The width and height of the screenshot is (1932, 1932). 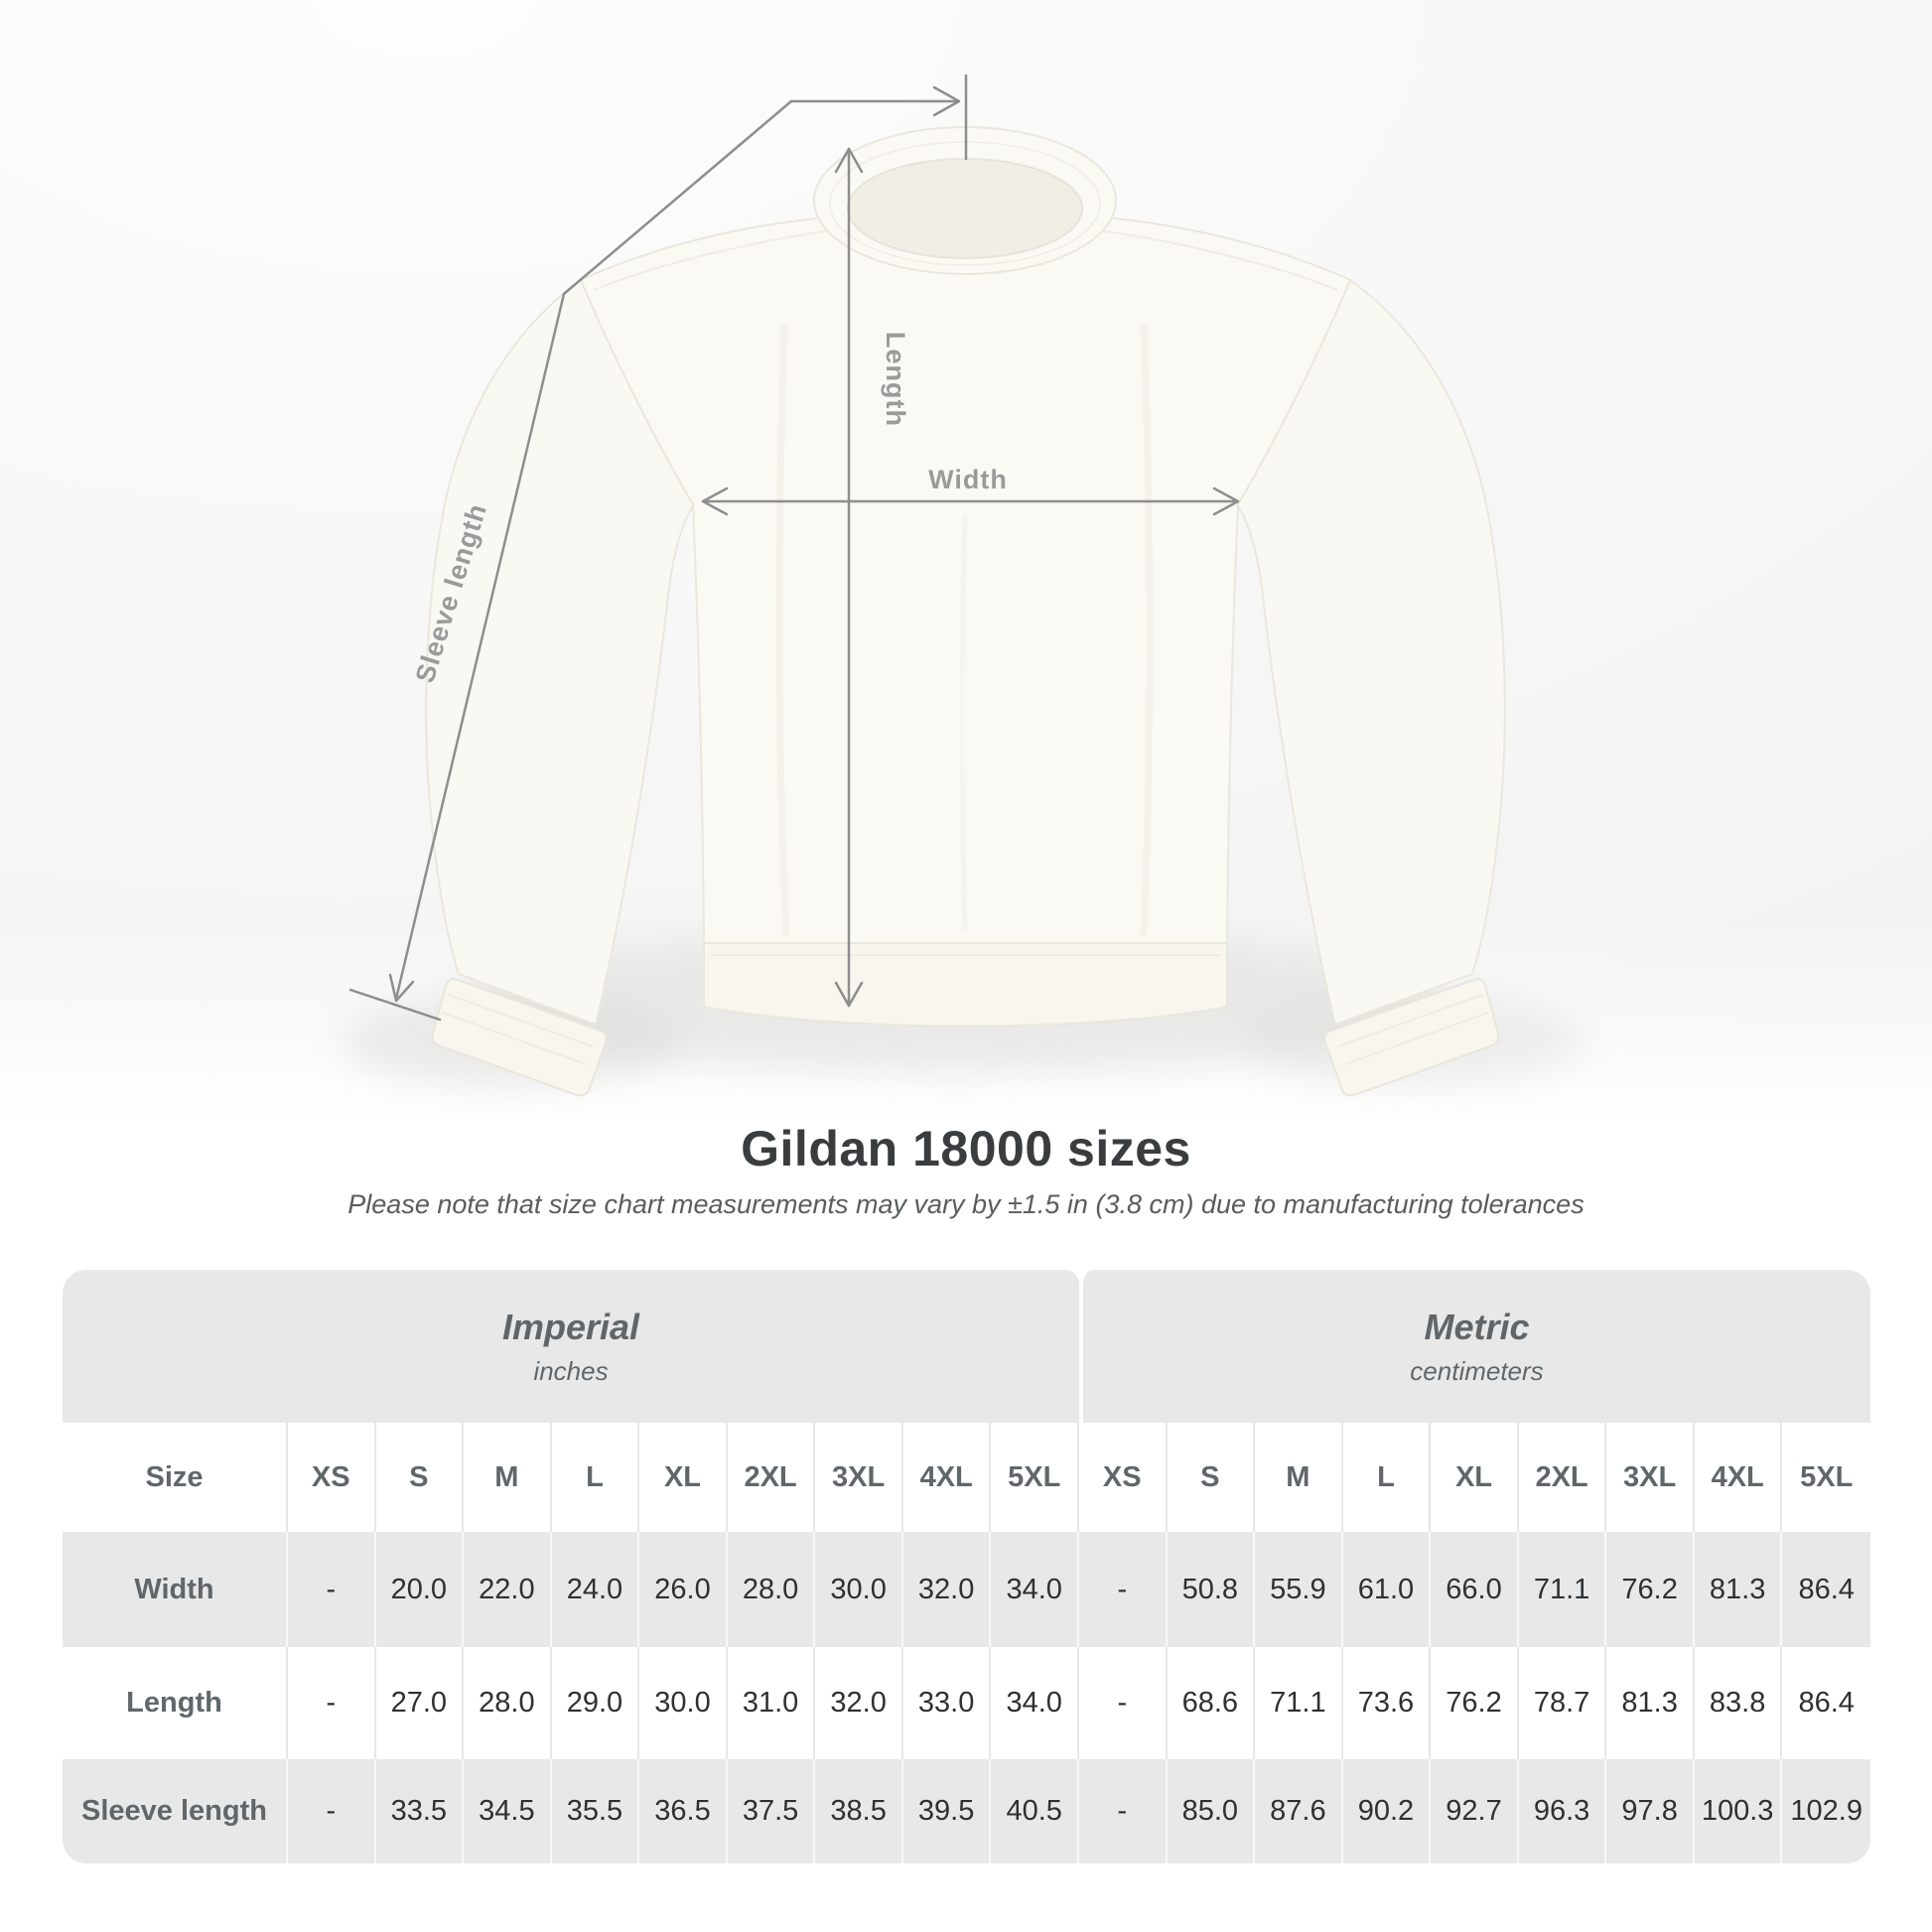 I want to click on table-cell: 39.5, so click(x=947, y=1811).